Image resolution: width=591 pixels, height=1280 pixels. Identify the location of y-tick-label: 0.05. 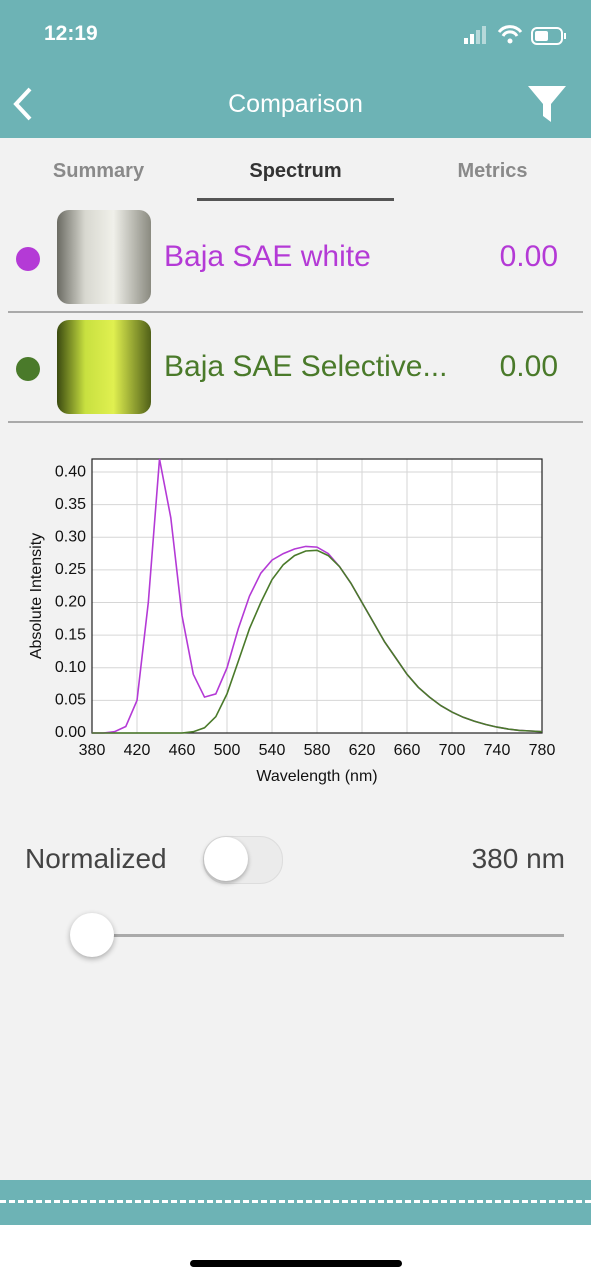
(70, 700).